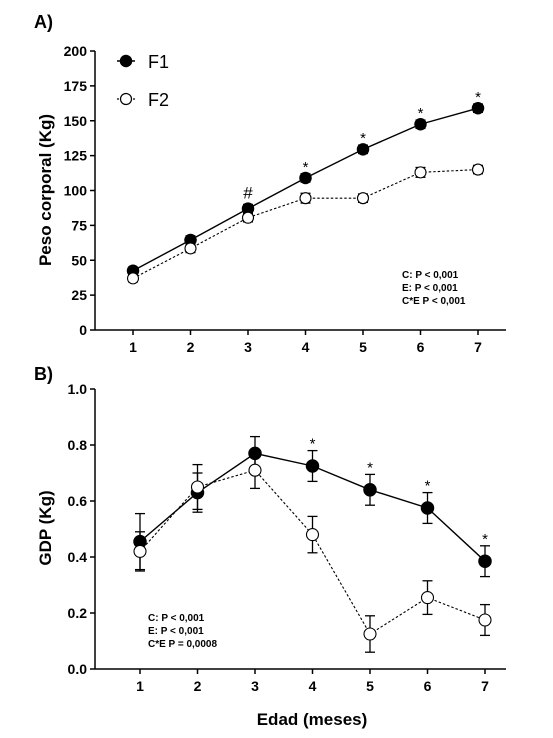  Describe the element at coordinates (76, 86) in the screenshot. I see `y-tick-label: 175` at that location.